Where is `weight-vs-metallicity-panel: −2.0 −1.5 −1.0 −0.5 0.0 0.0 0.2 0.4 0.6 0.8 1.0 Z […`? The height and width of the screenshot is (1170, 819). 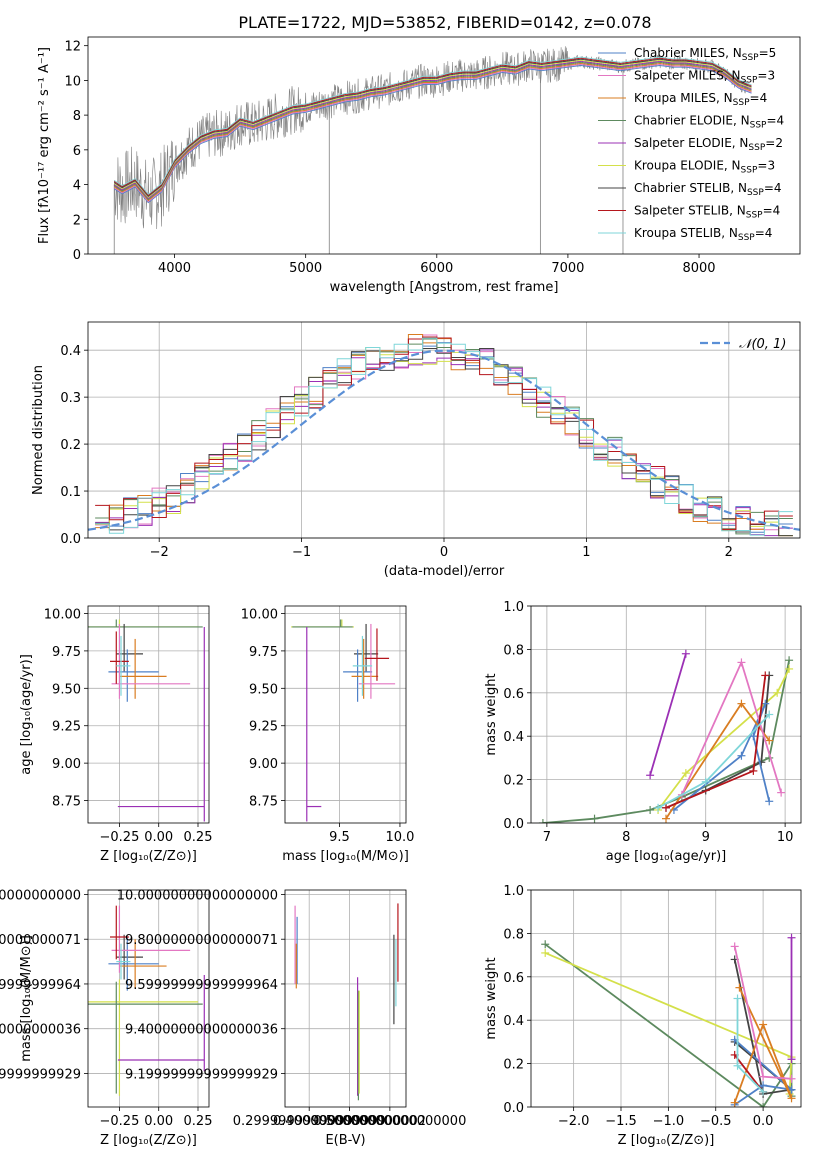 weight-vs-metallicity-panel: −2.0 −1.5 −1.0 −0.5 0.0 0.0 0.2 0.4 0.6 0.8 1.0 Z [… is located at coordinates (643, 1016).